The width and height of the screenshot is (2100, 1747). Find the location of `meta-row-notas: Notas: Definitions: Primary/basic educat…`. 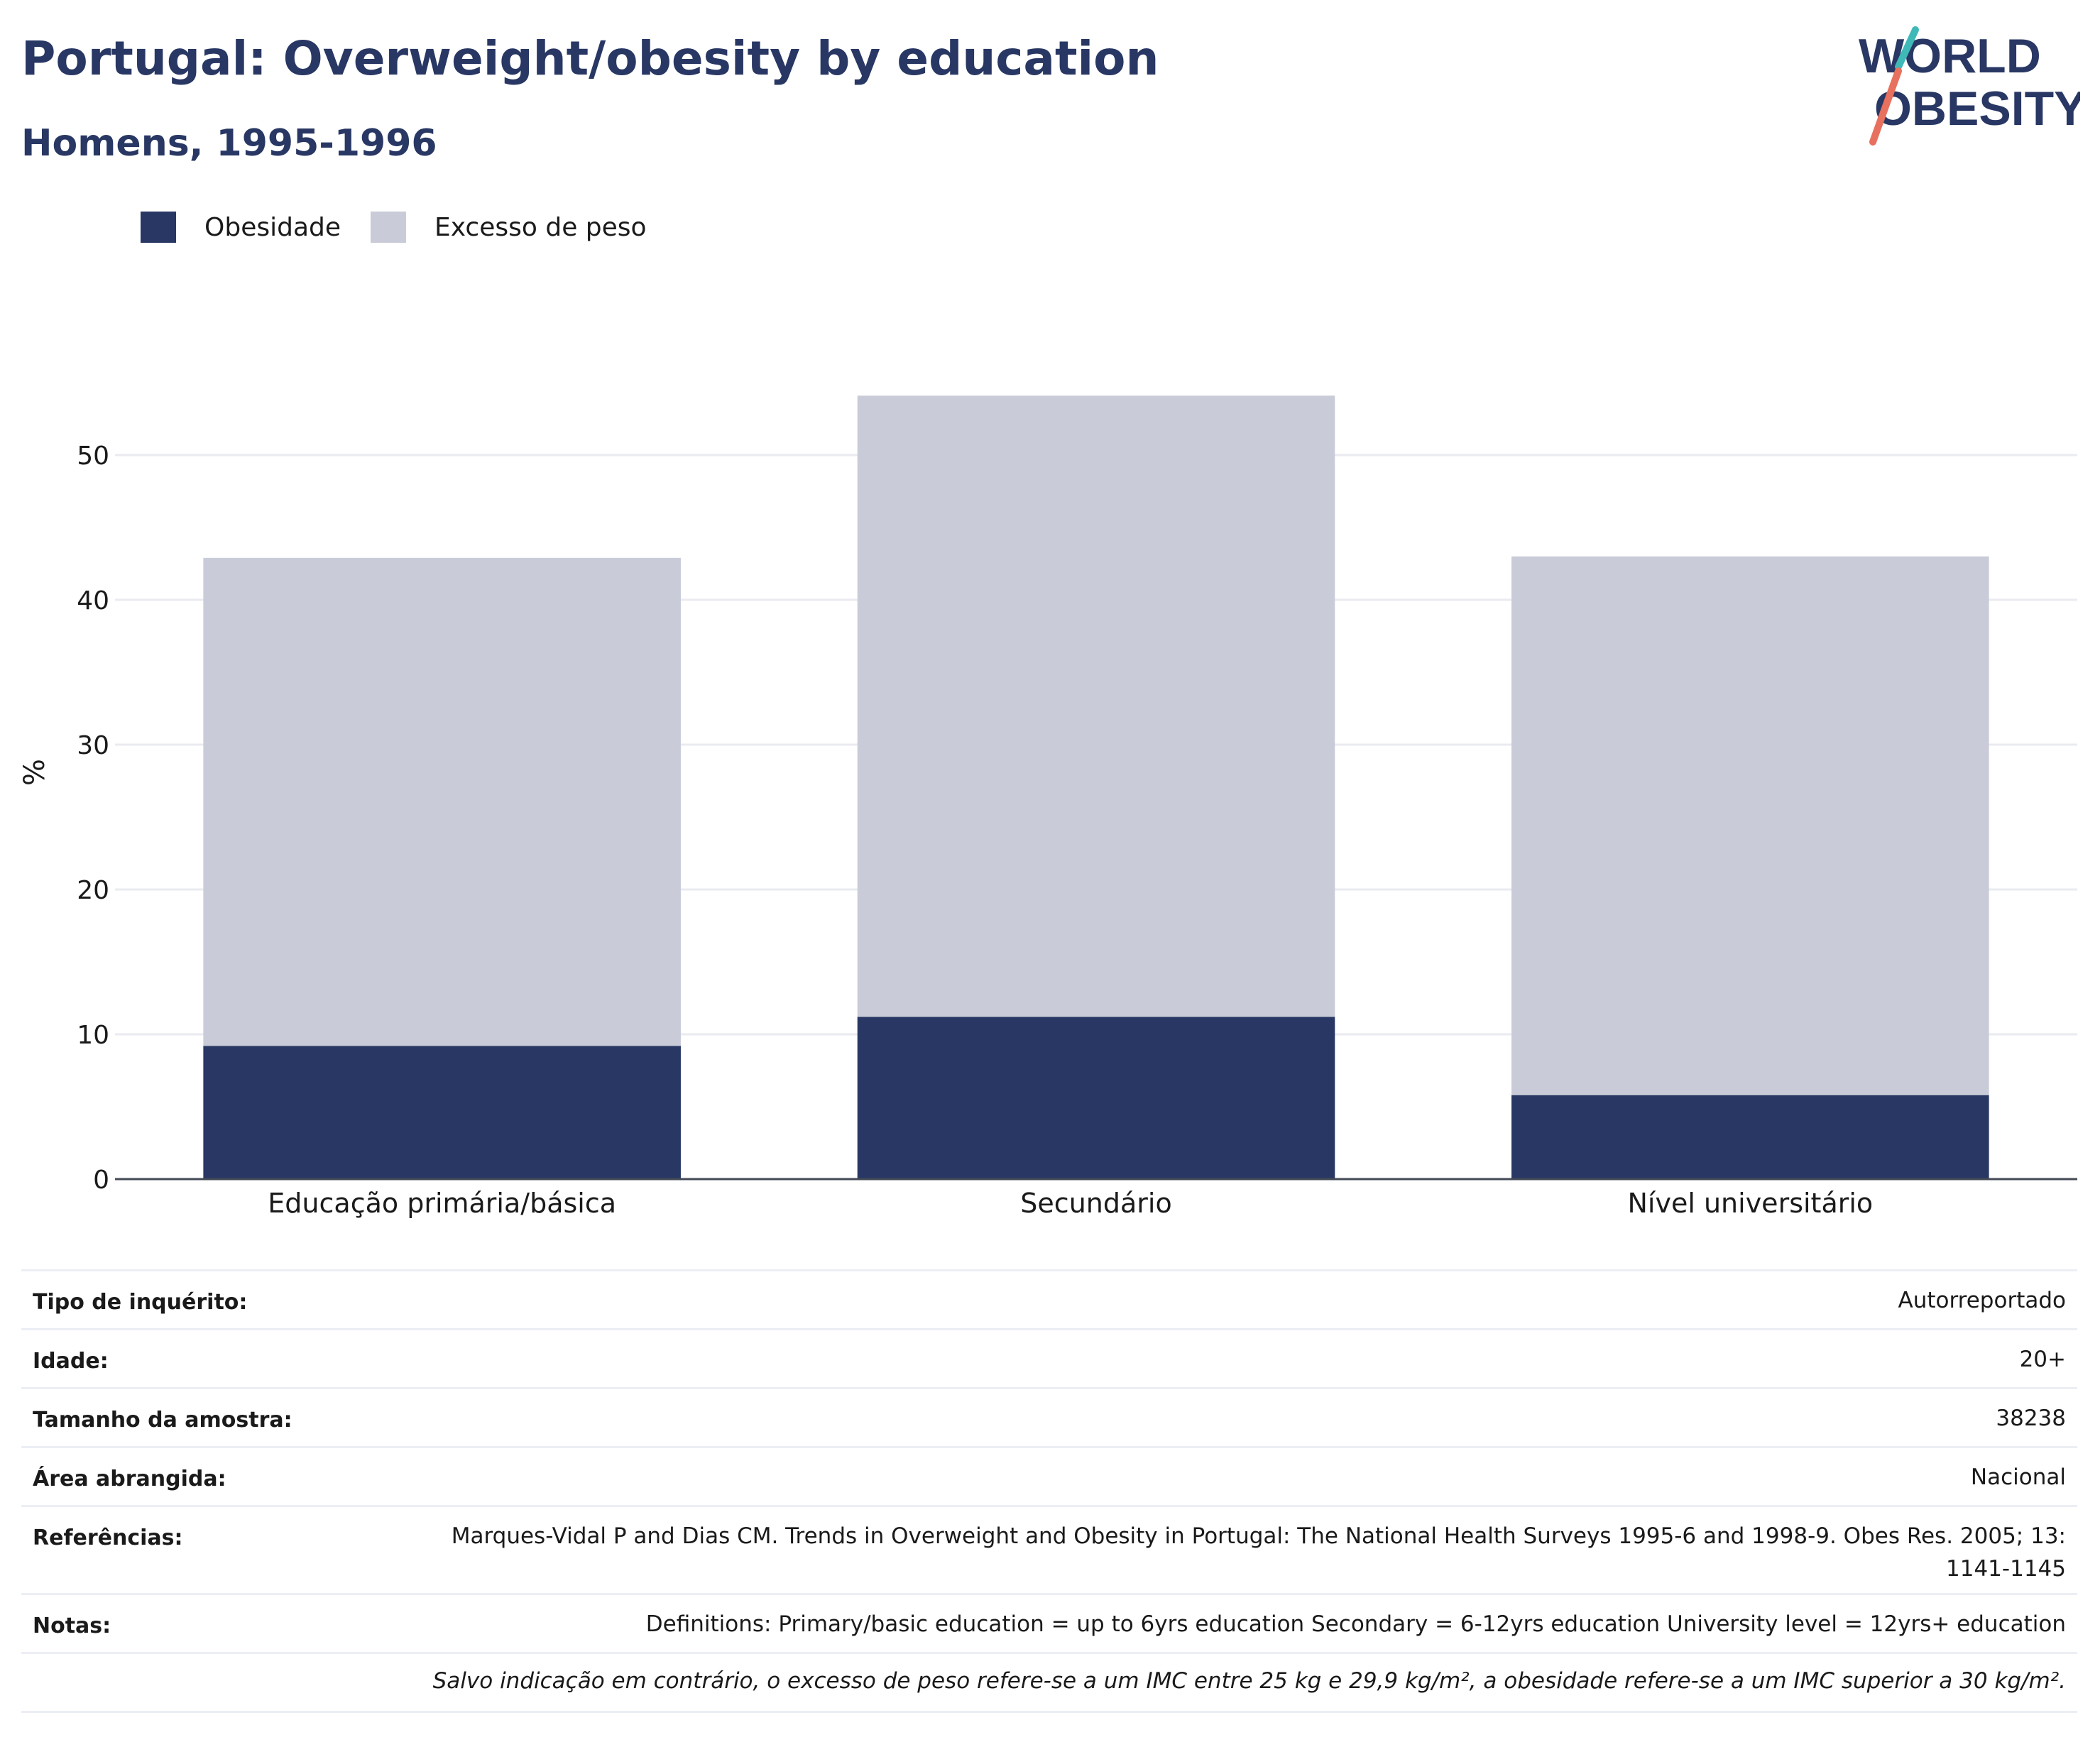

meta-row-notas: Notas: Definitions: Primary/basic educat… is located at coordinates (1049, 1624).